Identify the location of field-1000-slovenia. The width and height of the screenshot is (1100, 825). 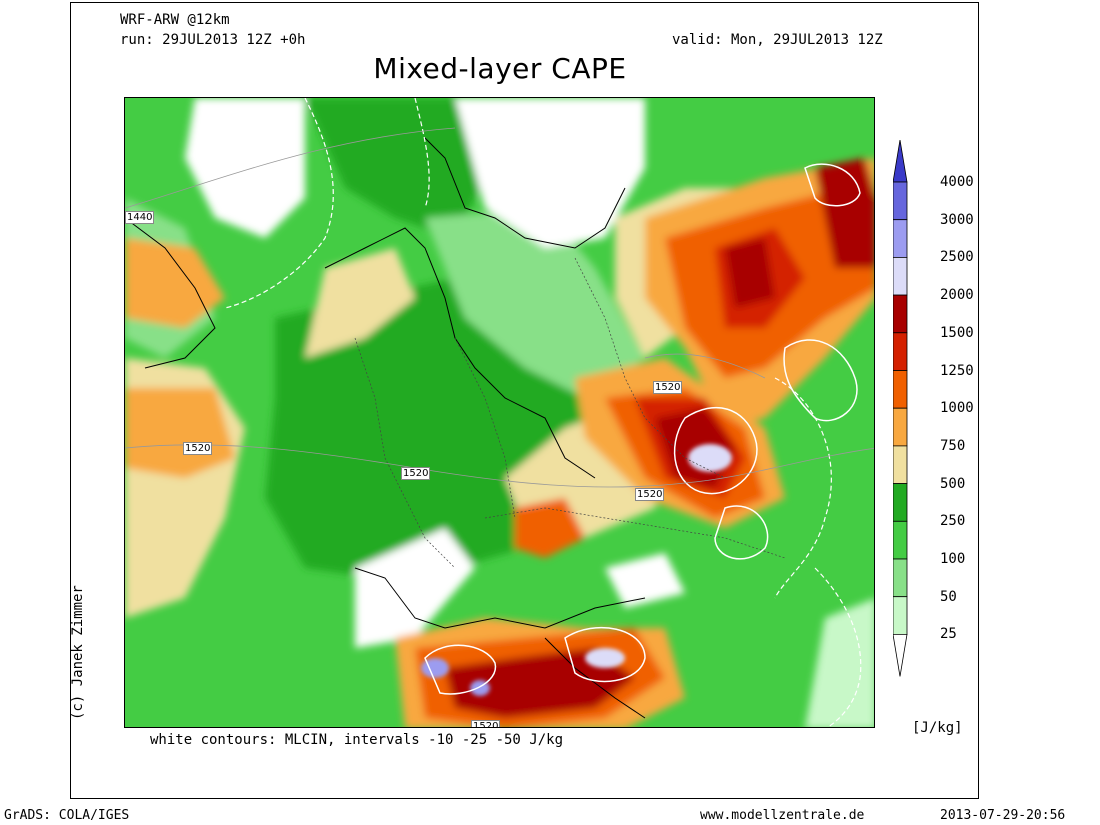
(550, 528).